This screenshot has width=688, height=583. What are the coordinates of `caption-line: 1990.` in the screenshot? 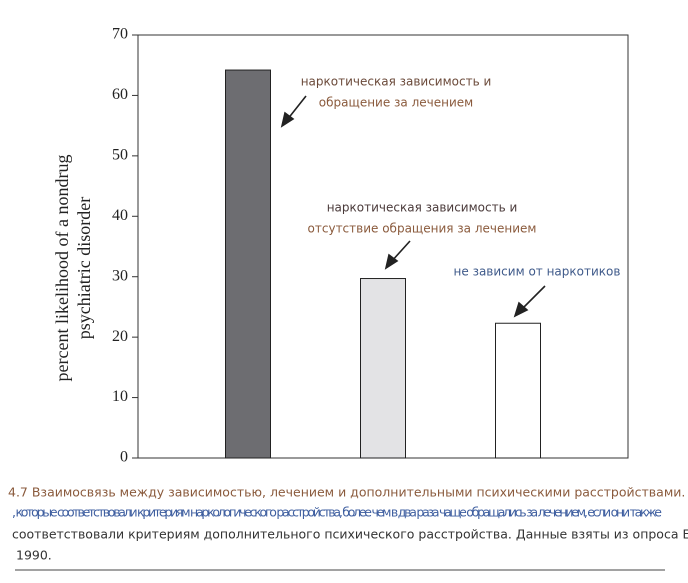 It's located at (34, 555).